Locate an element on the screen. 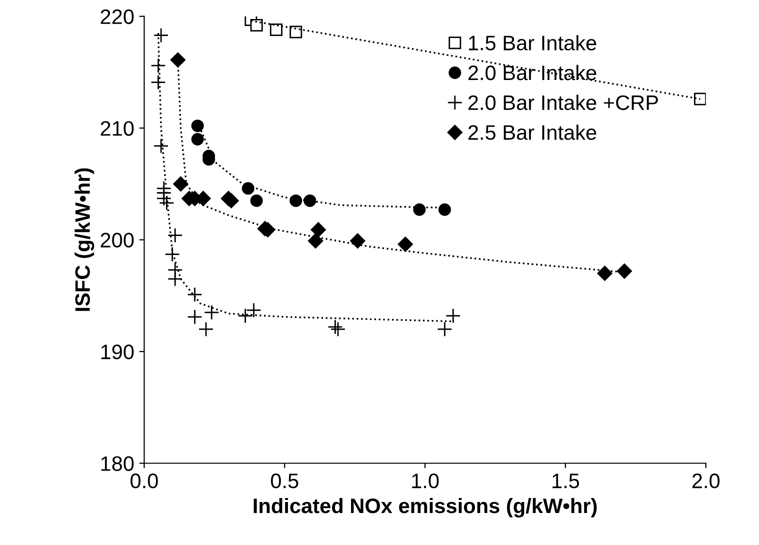 The width and height of the screenshot is (759, 545). x-axis-title: Indicated NOx emissions (g/kW•hr) is located at coordinates (425, 508).